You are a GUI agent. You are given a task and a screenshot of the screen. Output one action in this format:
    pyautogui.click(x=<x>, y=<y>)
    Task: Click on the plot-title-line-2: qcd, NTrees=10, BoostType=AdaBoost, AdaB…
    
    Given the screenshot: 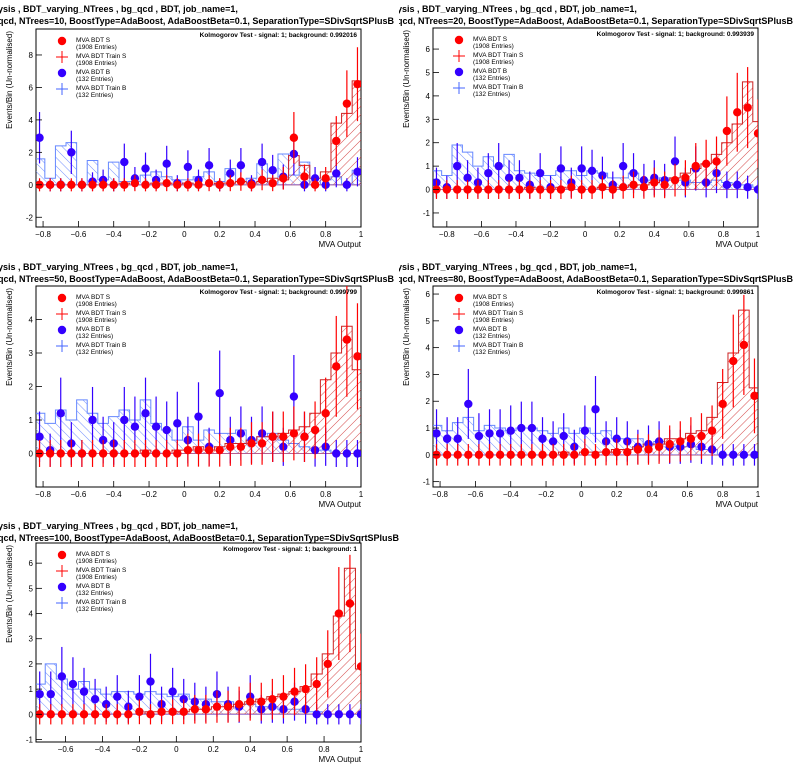 What is the action you would take?
    pyautogui.click(x=197, y=21)
    